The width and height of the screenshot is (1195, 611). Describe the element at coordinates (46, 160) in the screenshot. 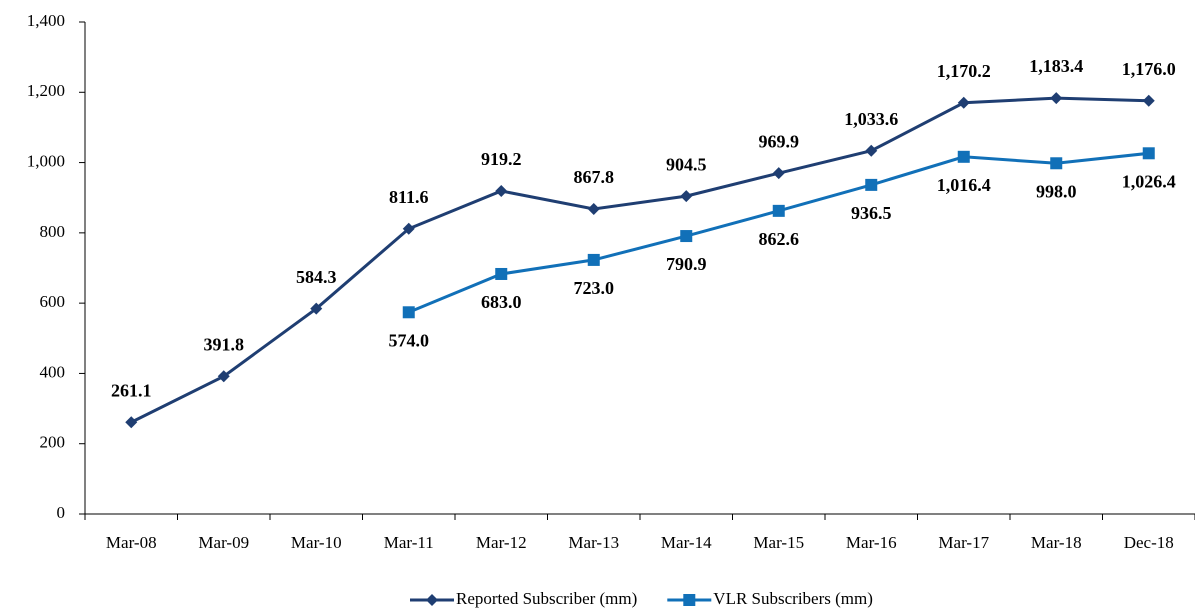

I see `y-tick-label: 1,000` at that location.